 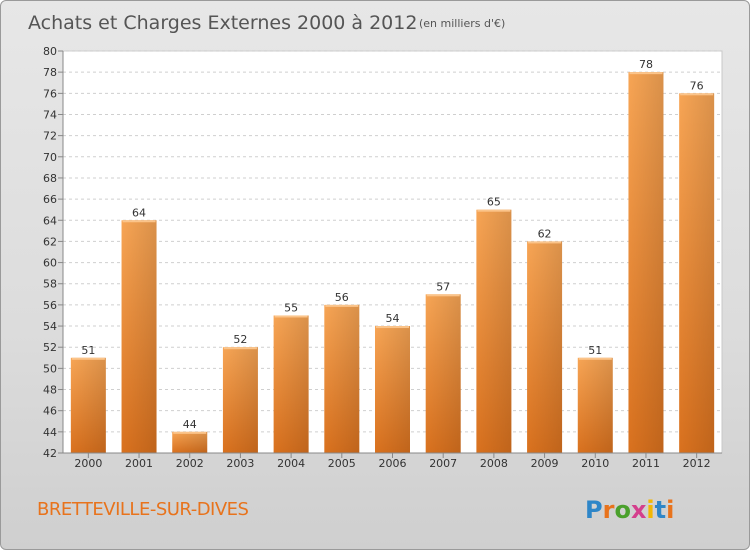 I want to click on data-label: 44, so click(x=190, y=424).